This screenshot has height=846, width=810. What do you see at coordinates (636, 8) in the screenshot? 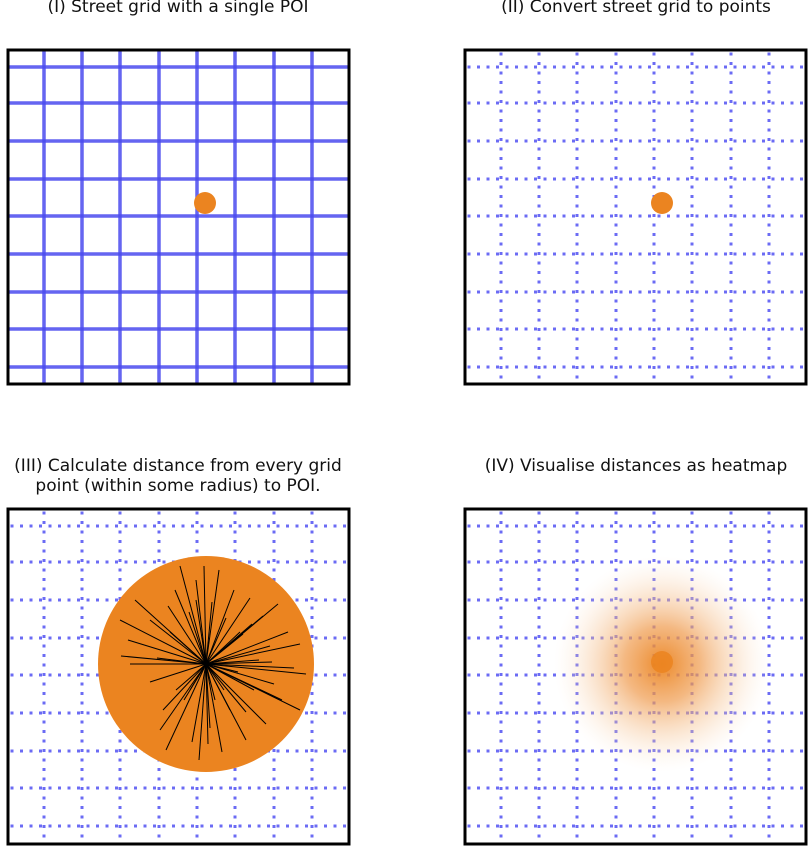
I see `panel-title-2: (II) Convert street grid to points` at bounding box center [636, 8].